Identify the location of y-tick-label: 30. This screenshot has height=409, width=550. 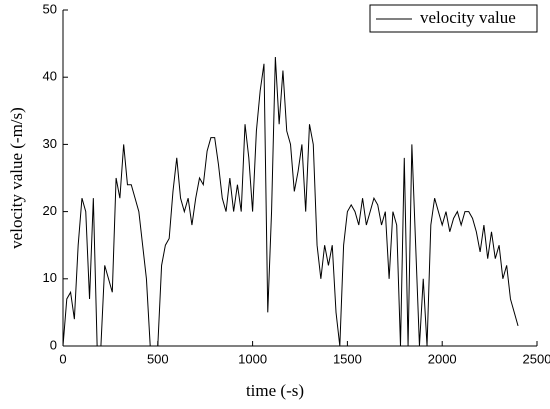
(50, 143).